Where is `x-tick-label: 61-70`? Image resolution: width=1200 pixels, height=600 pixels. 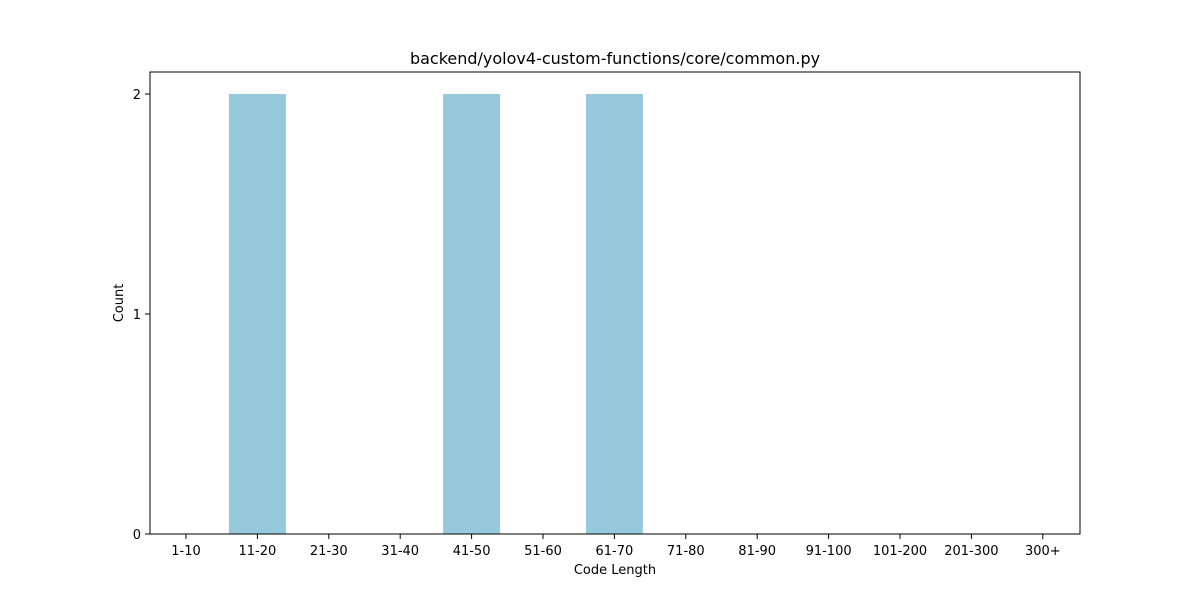
x-tick-label: 61-70 is located at coordinates (615, 551).